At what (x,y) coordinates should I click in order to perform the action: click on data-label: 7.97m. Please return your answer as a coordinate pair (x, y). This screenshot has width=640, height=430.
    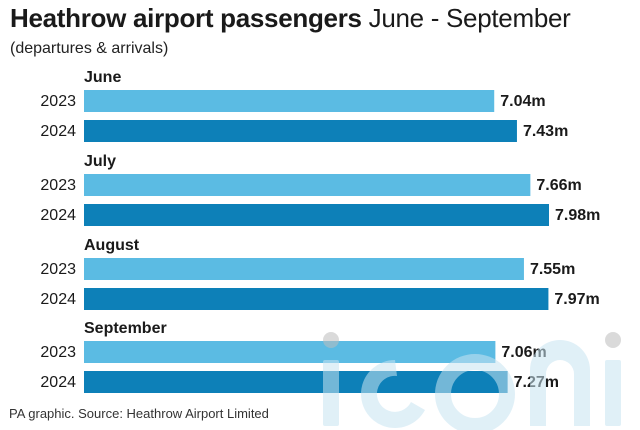
    Looking at the image, I should click on (576, 299).